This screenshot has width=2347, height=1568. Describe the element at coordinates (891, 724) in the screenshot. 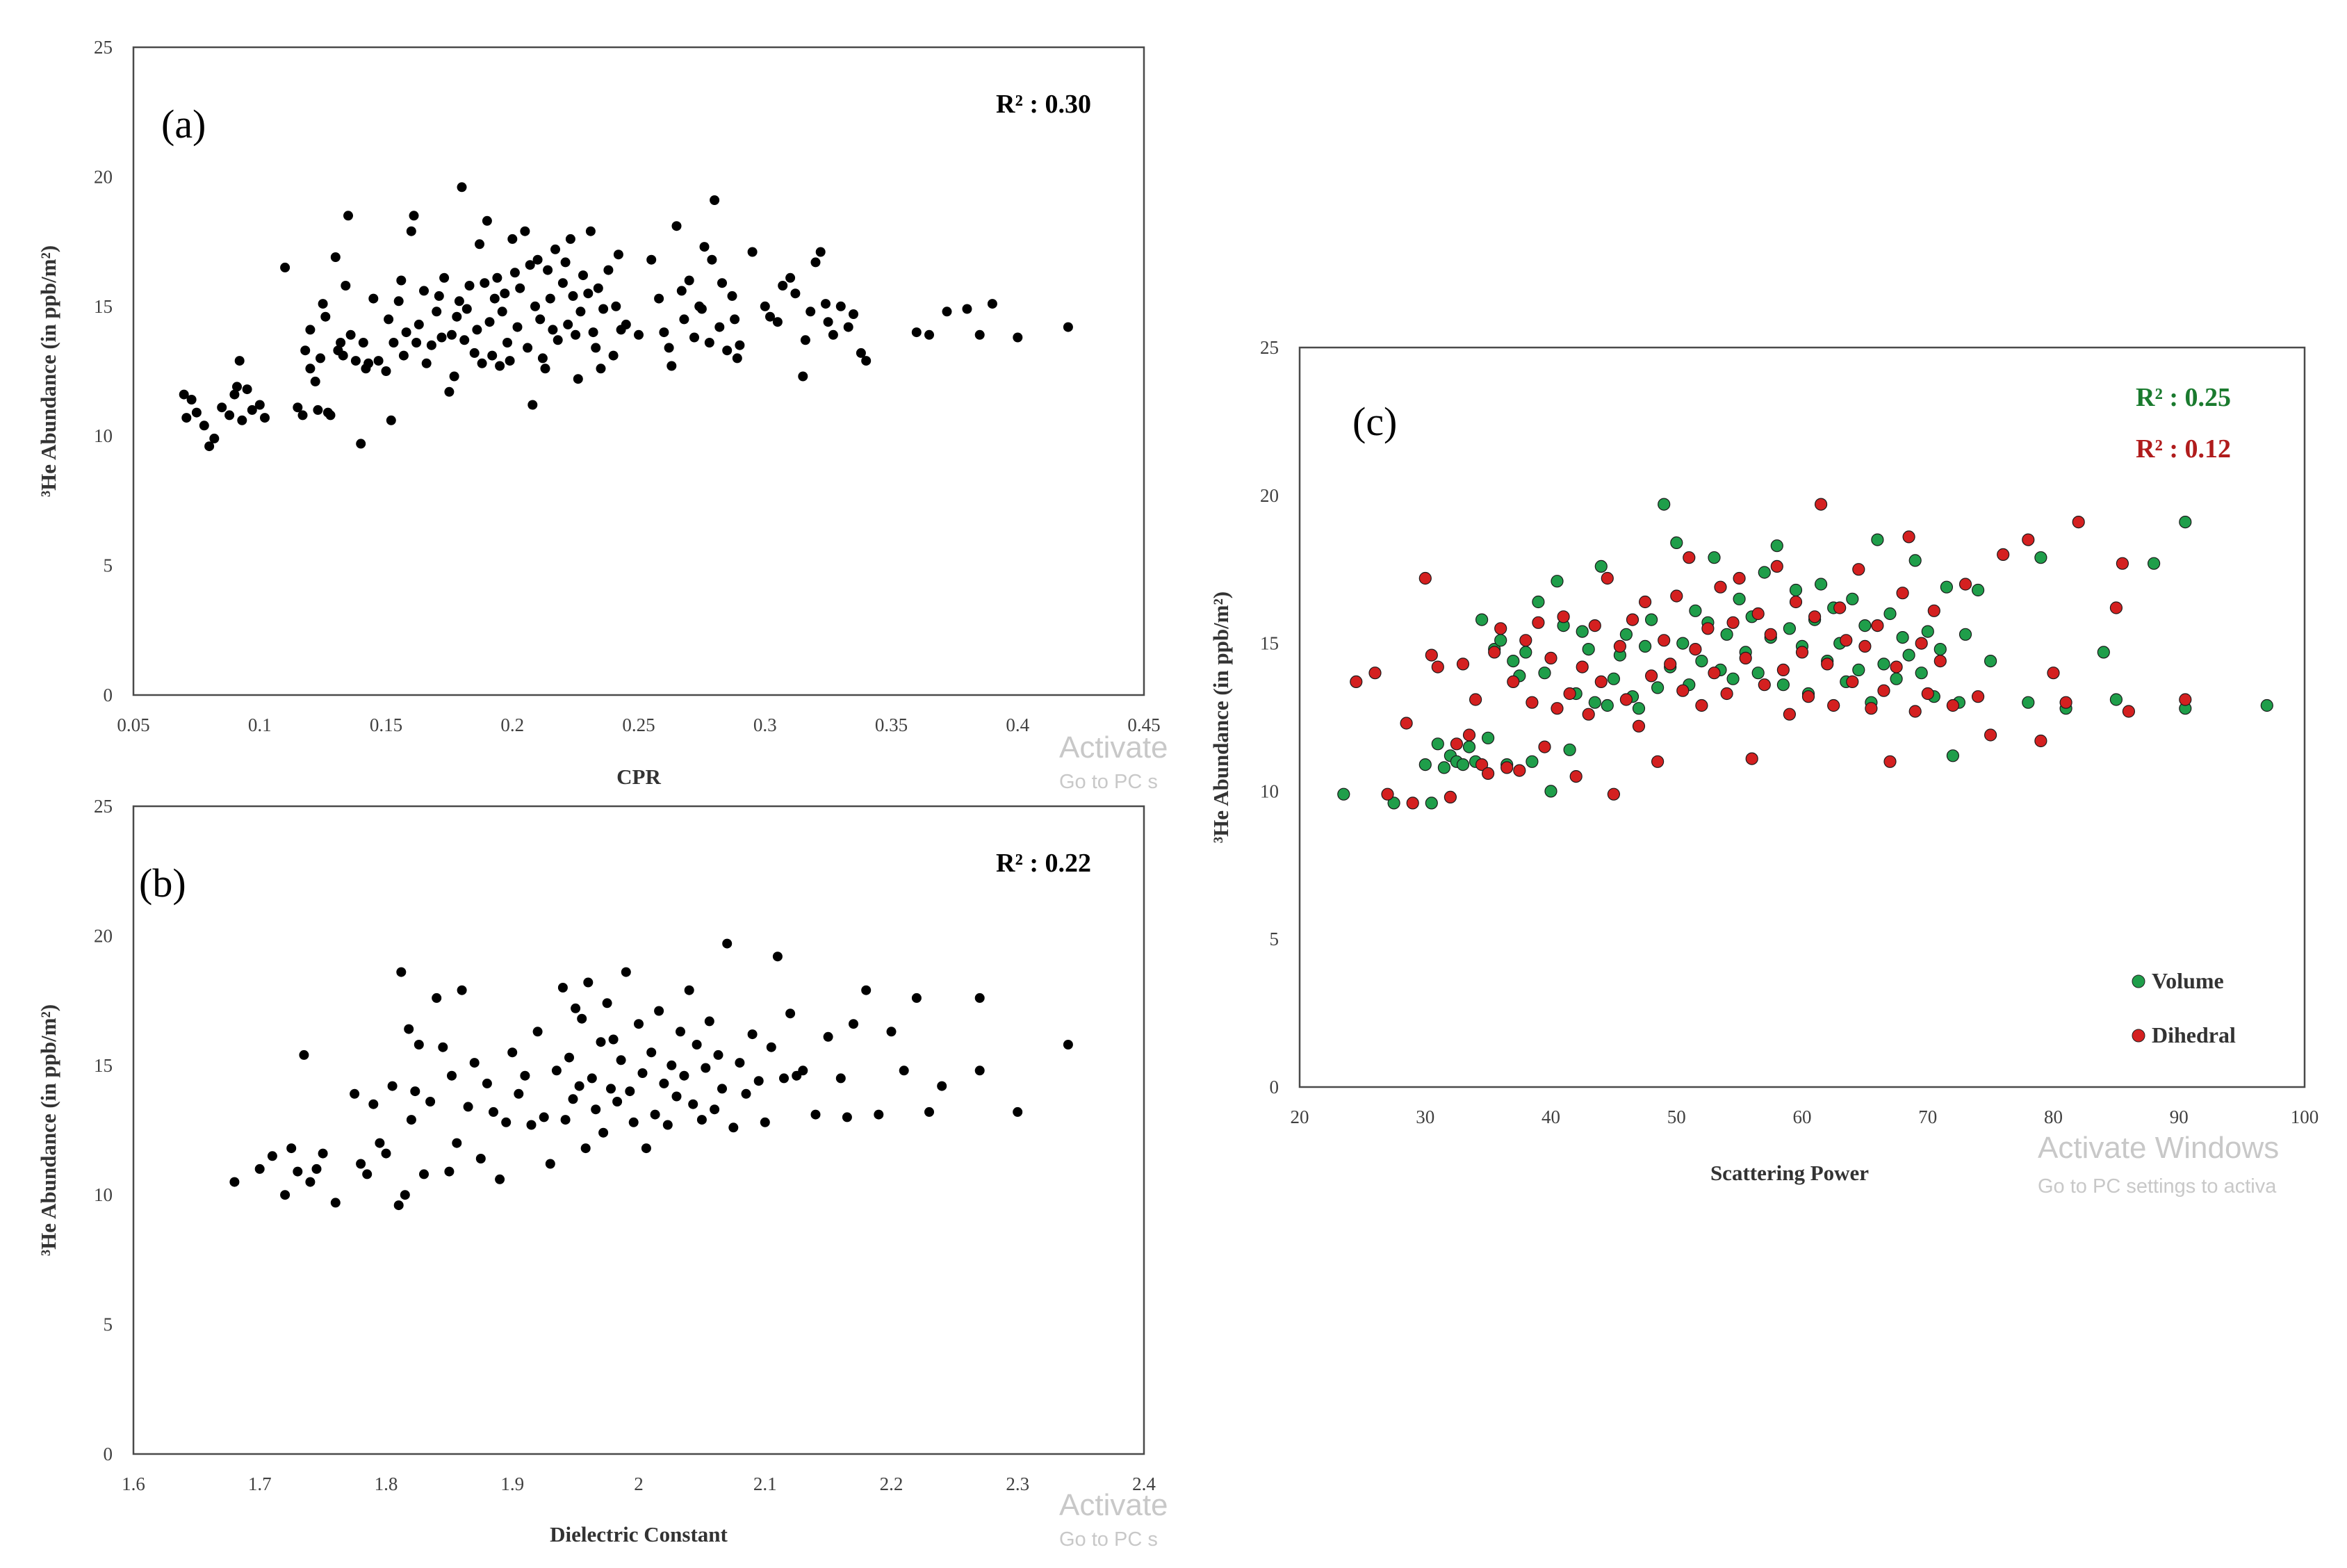

I see `x-tick-label: 0.35` at that location.